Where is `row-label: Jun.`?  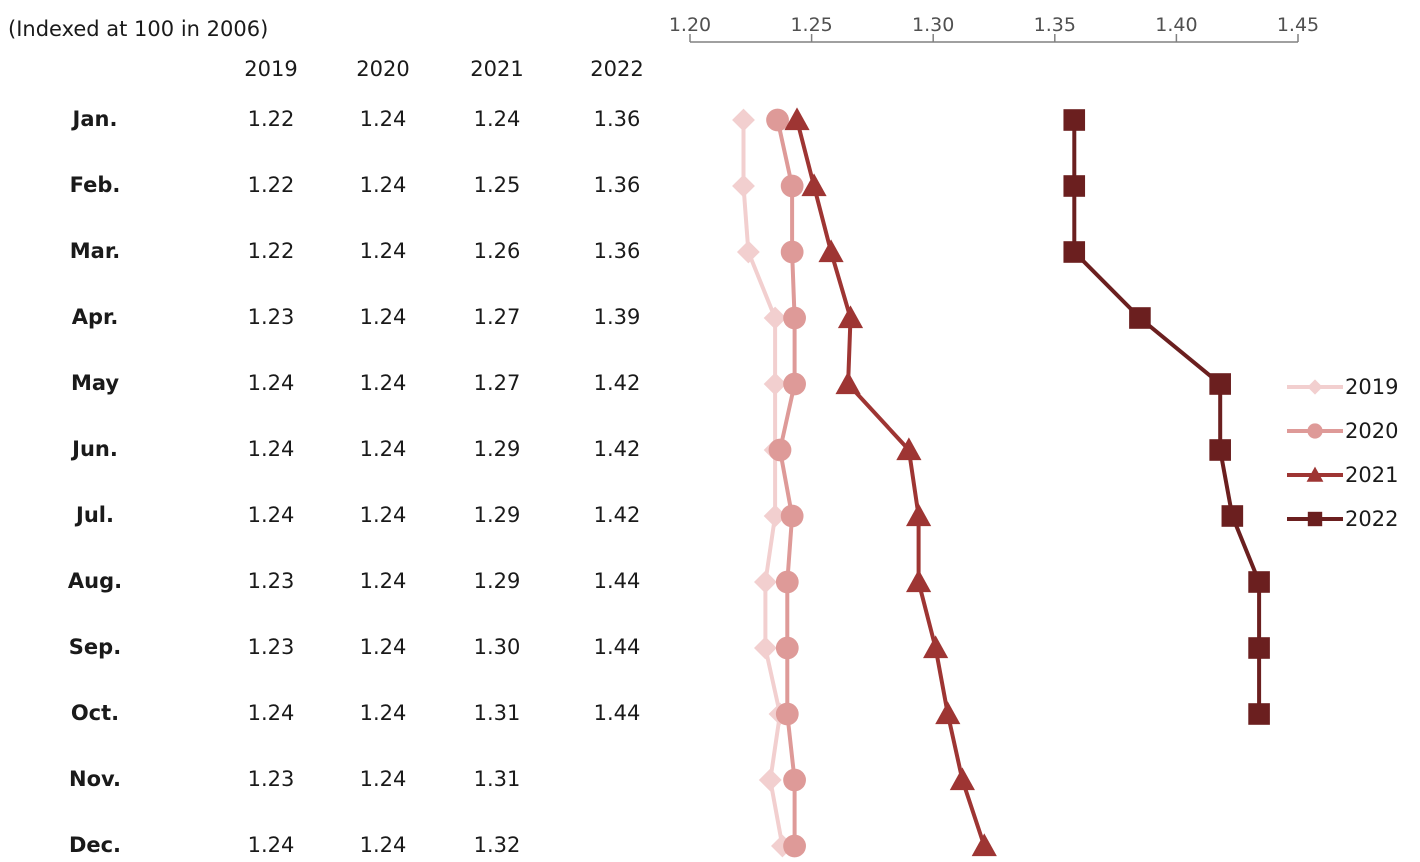 row-label: Jun. is located at coordinates (95, 449).